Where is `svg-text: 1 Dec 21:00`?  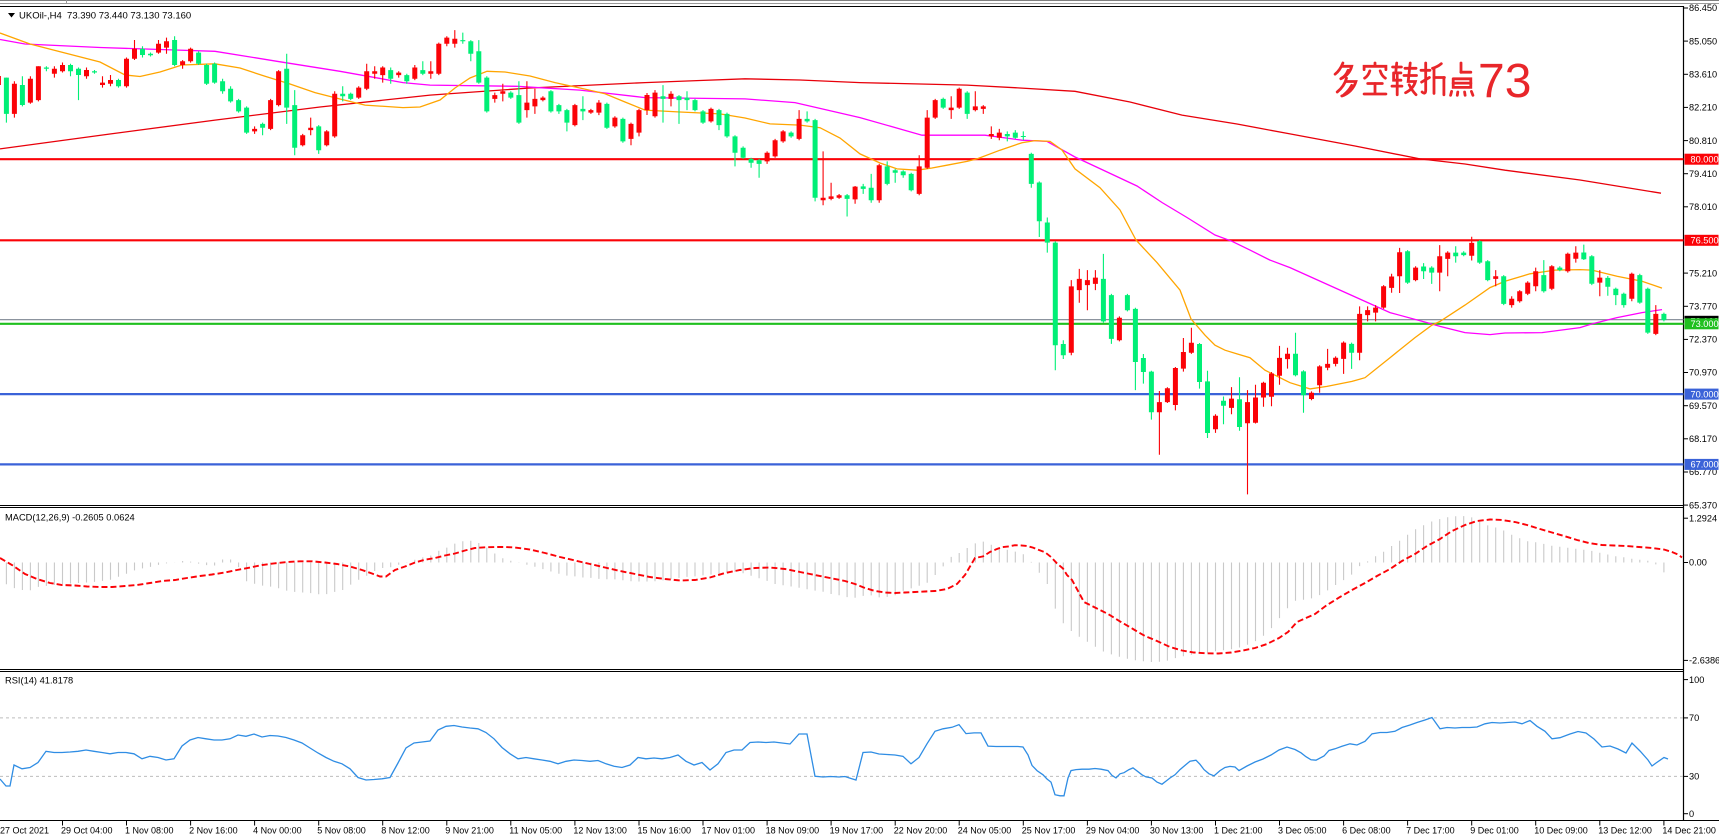
svg-text: 1 Dec 21:00 is located at coordinates (1238, 831).